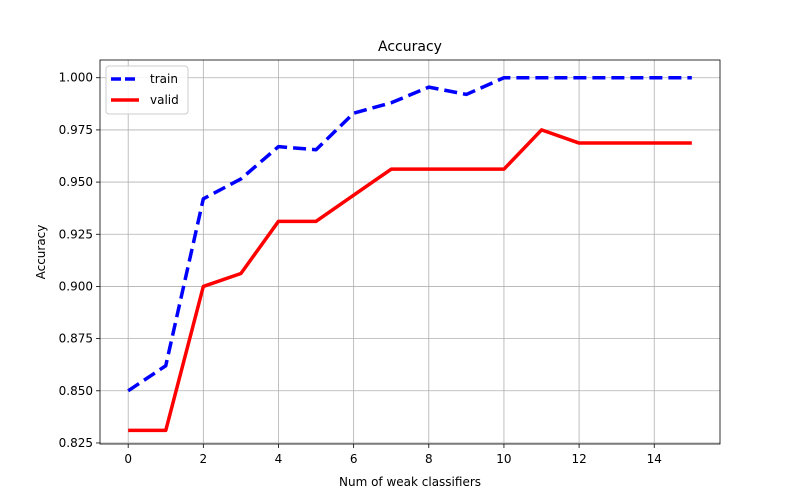 The height and width of the screenshot is (504, 800). Describe the element at coordinates (164, 100) in the screenshot. I see `legend-label-valid: valid` at that location.